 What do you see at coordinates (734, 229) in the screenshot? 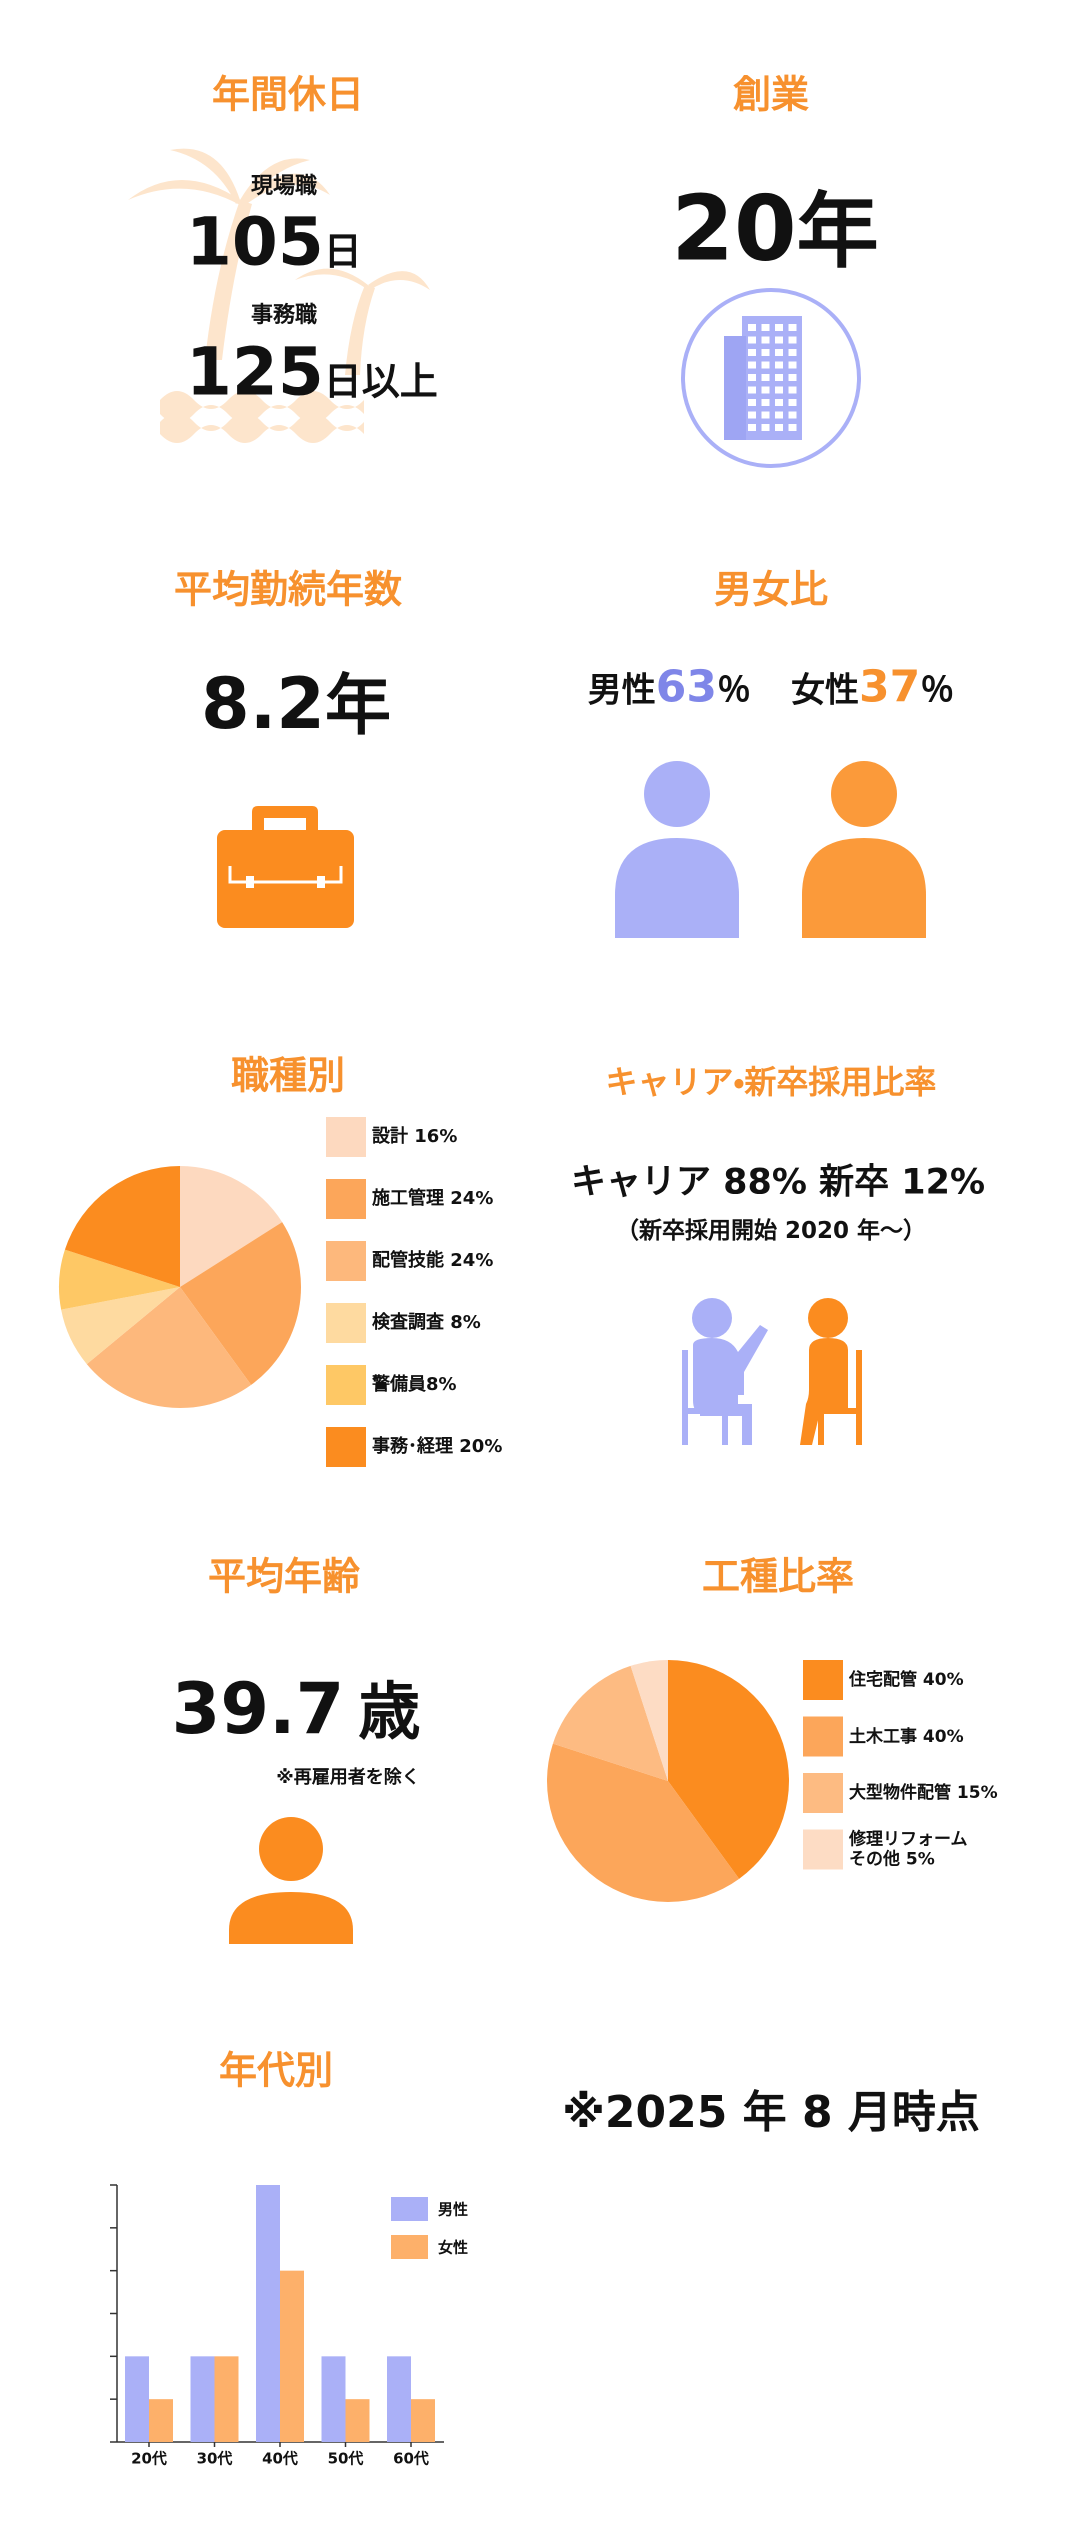
I see `stat-value: 20` at bounding box center [734, 229].